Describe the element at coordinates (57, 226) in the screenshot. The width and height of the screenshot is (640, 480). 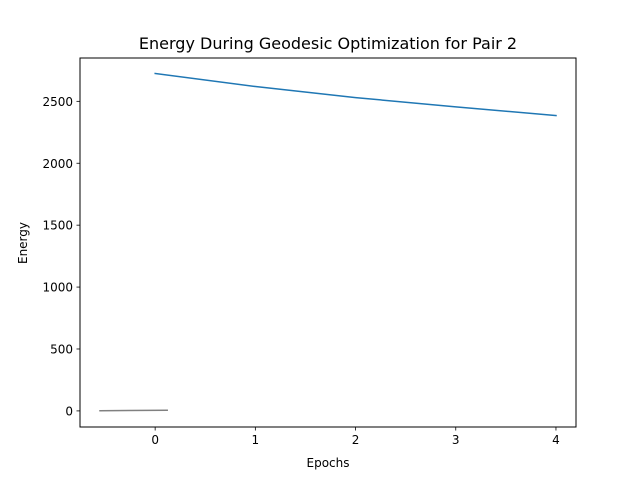
I see `y-tick-label: 1500` at that location.